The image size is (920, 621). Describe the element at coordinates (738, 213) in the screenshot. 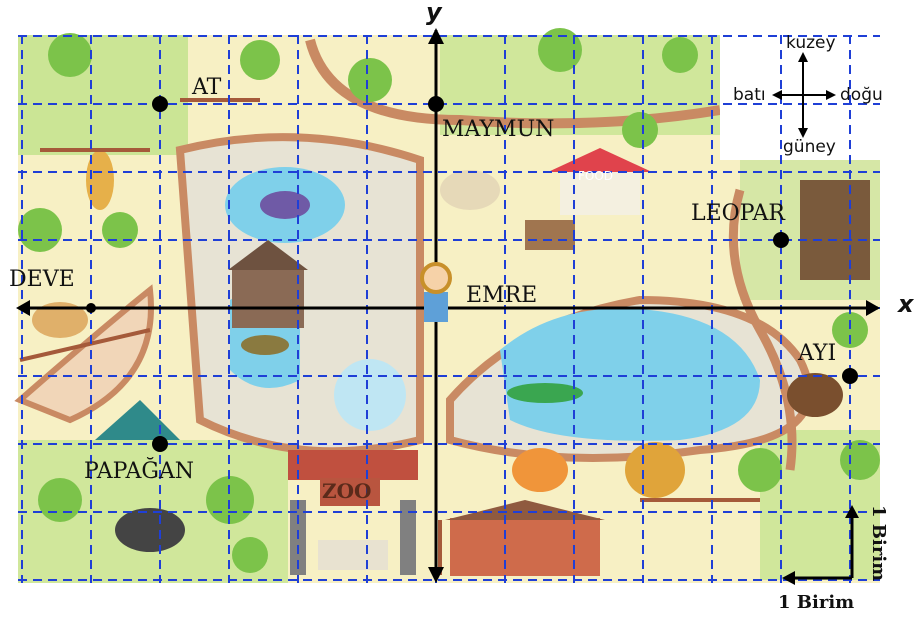

I see `point-label-leopar: LEOPAR` at that location.